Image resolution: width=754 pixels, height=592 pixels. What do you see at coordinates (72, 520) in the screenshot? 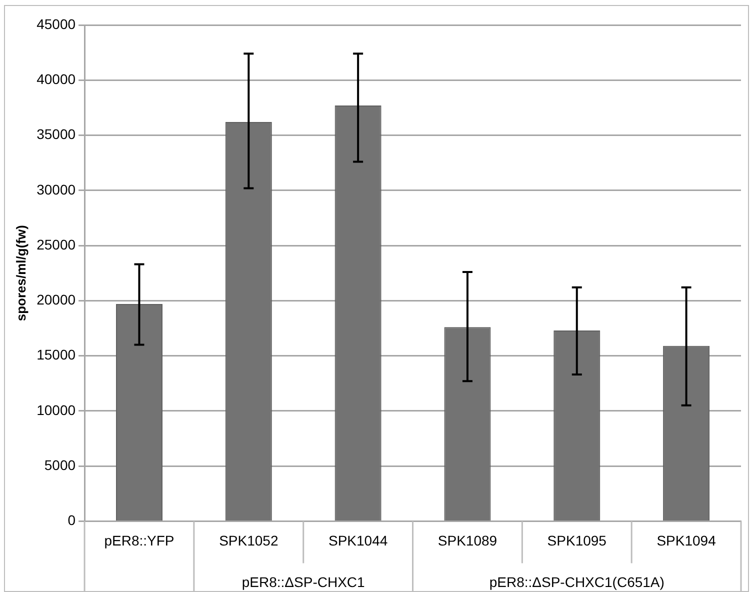
I see `y-tick-label: 0` at bounding box center [72, 520].